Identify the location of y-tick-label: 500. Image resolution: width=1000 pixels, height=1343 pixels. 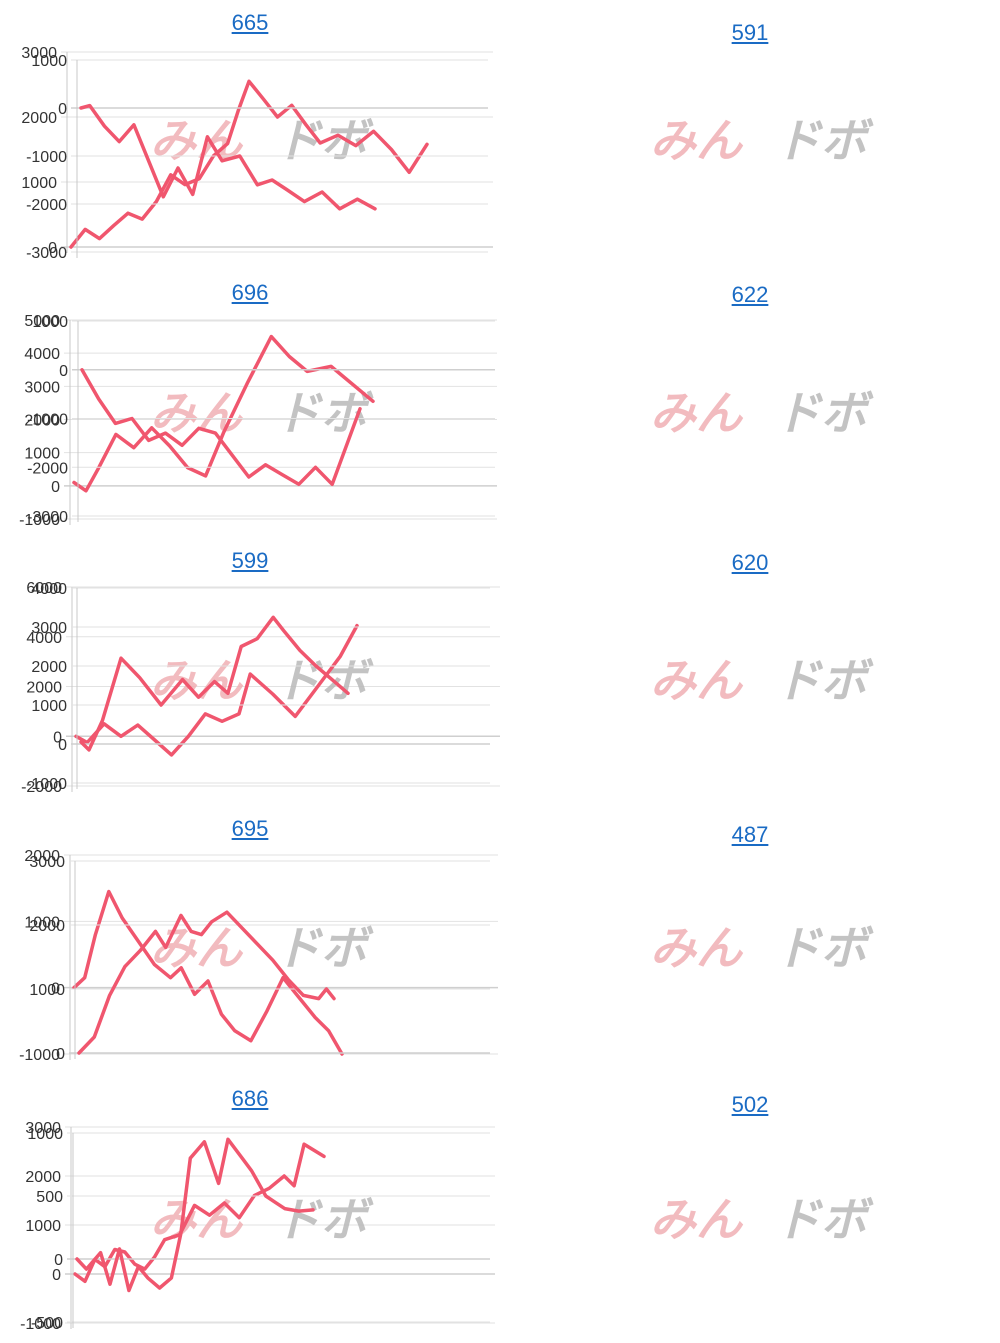
(49, 1197).